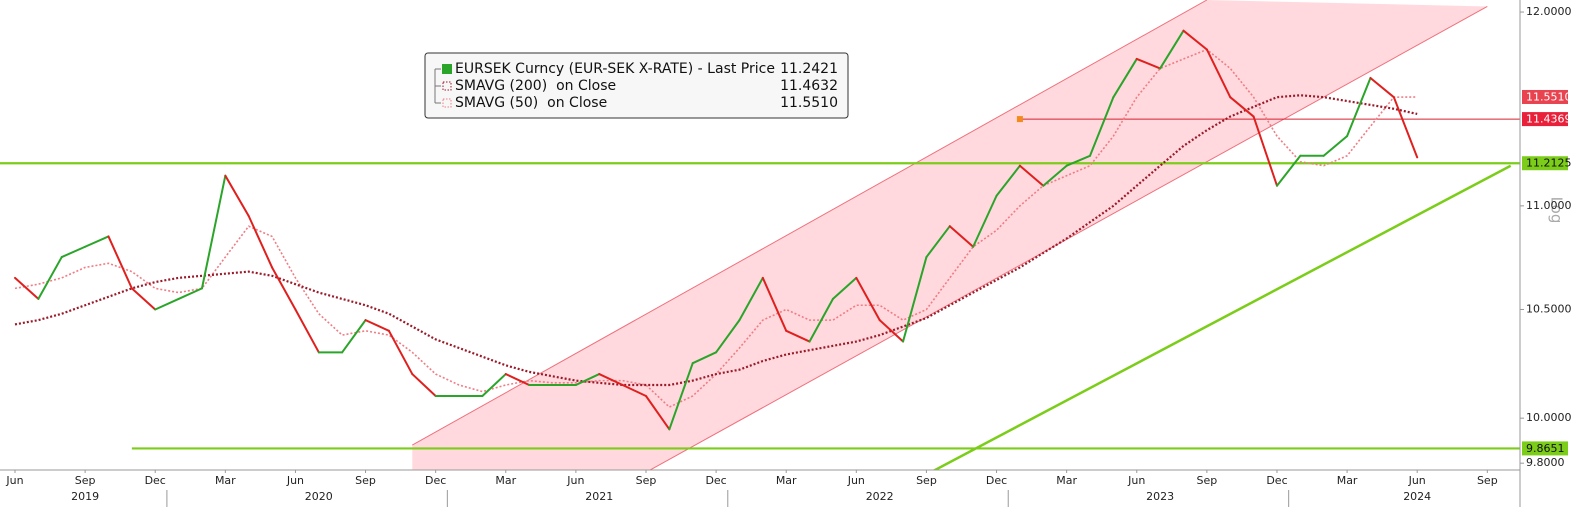 This screenshot has height=511, width=1584. Describe the element at coordinates (85, 496) in the screenshot. I see `year-label: 2019` at that location.